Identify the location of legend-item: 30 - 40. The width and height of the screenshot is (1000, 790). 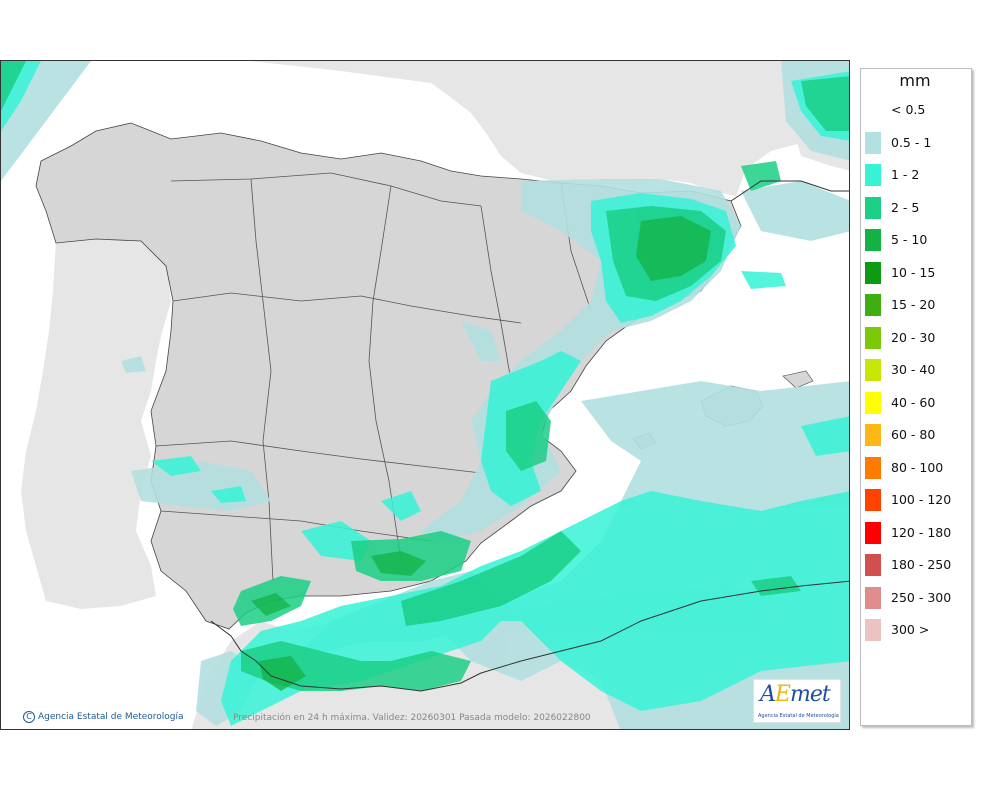
(917, 370).